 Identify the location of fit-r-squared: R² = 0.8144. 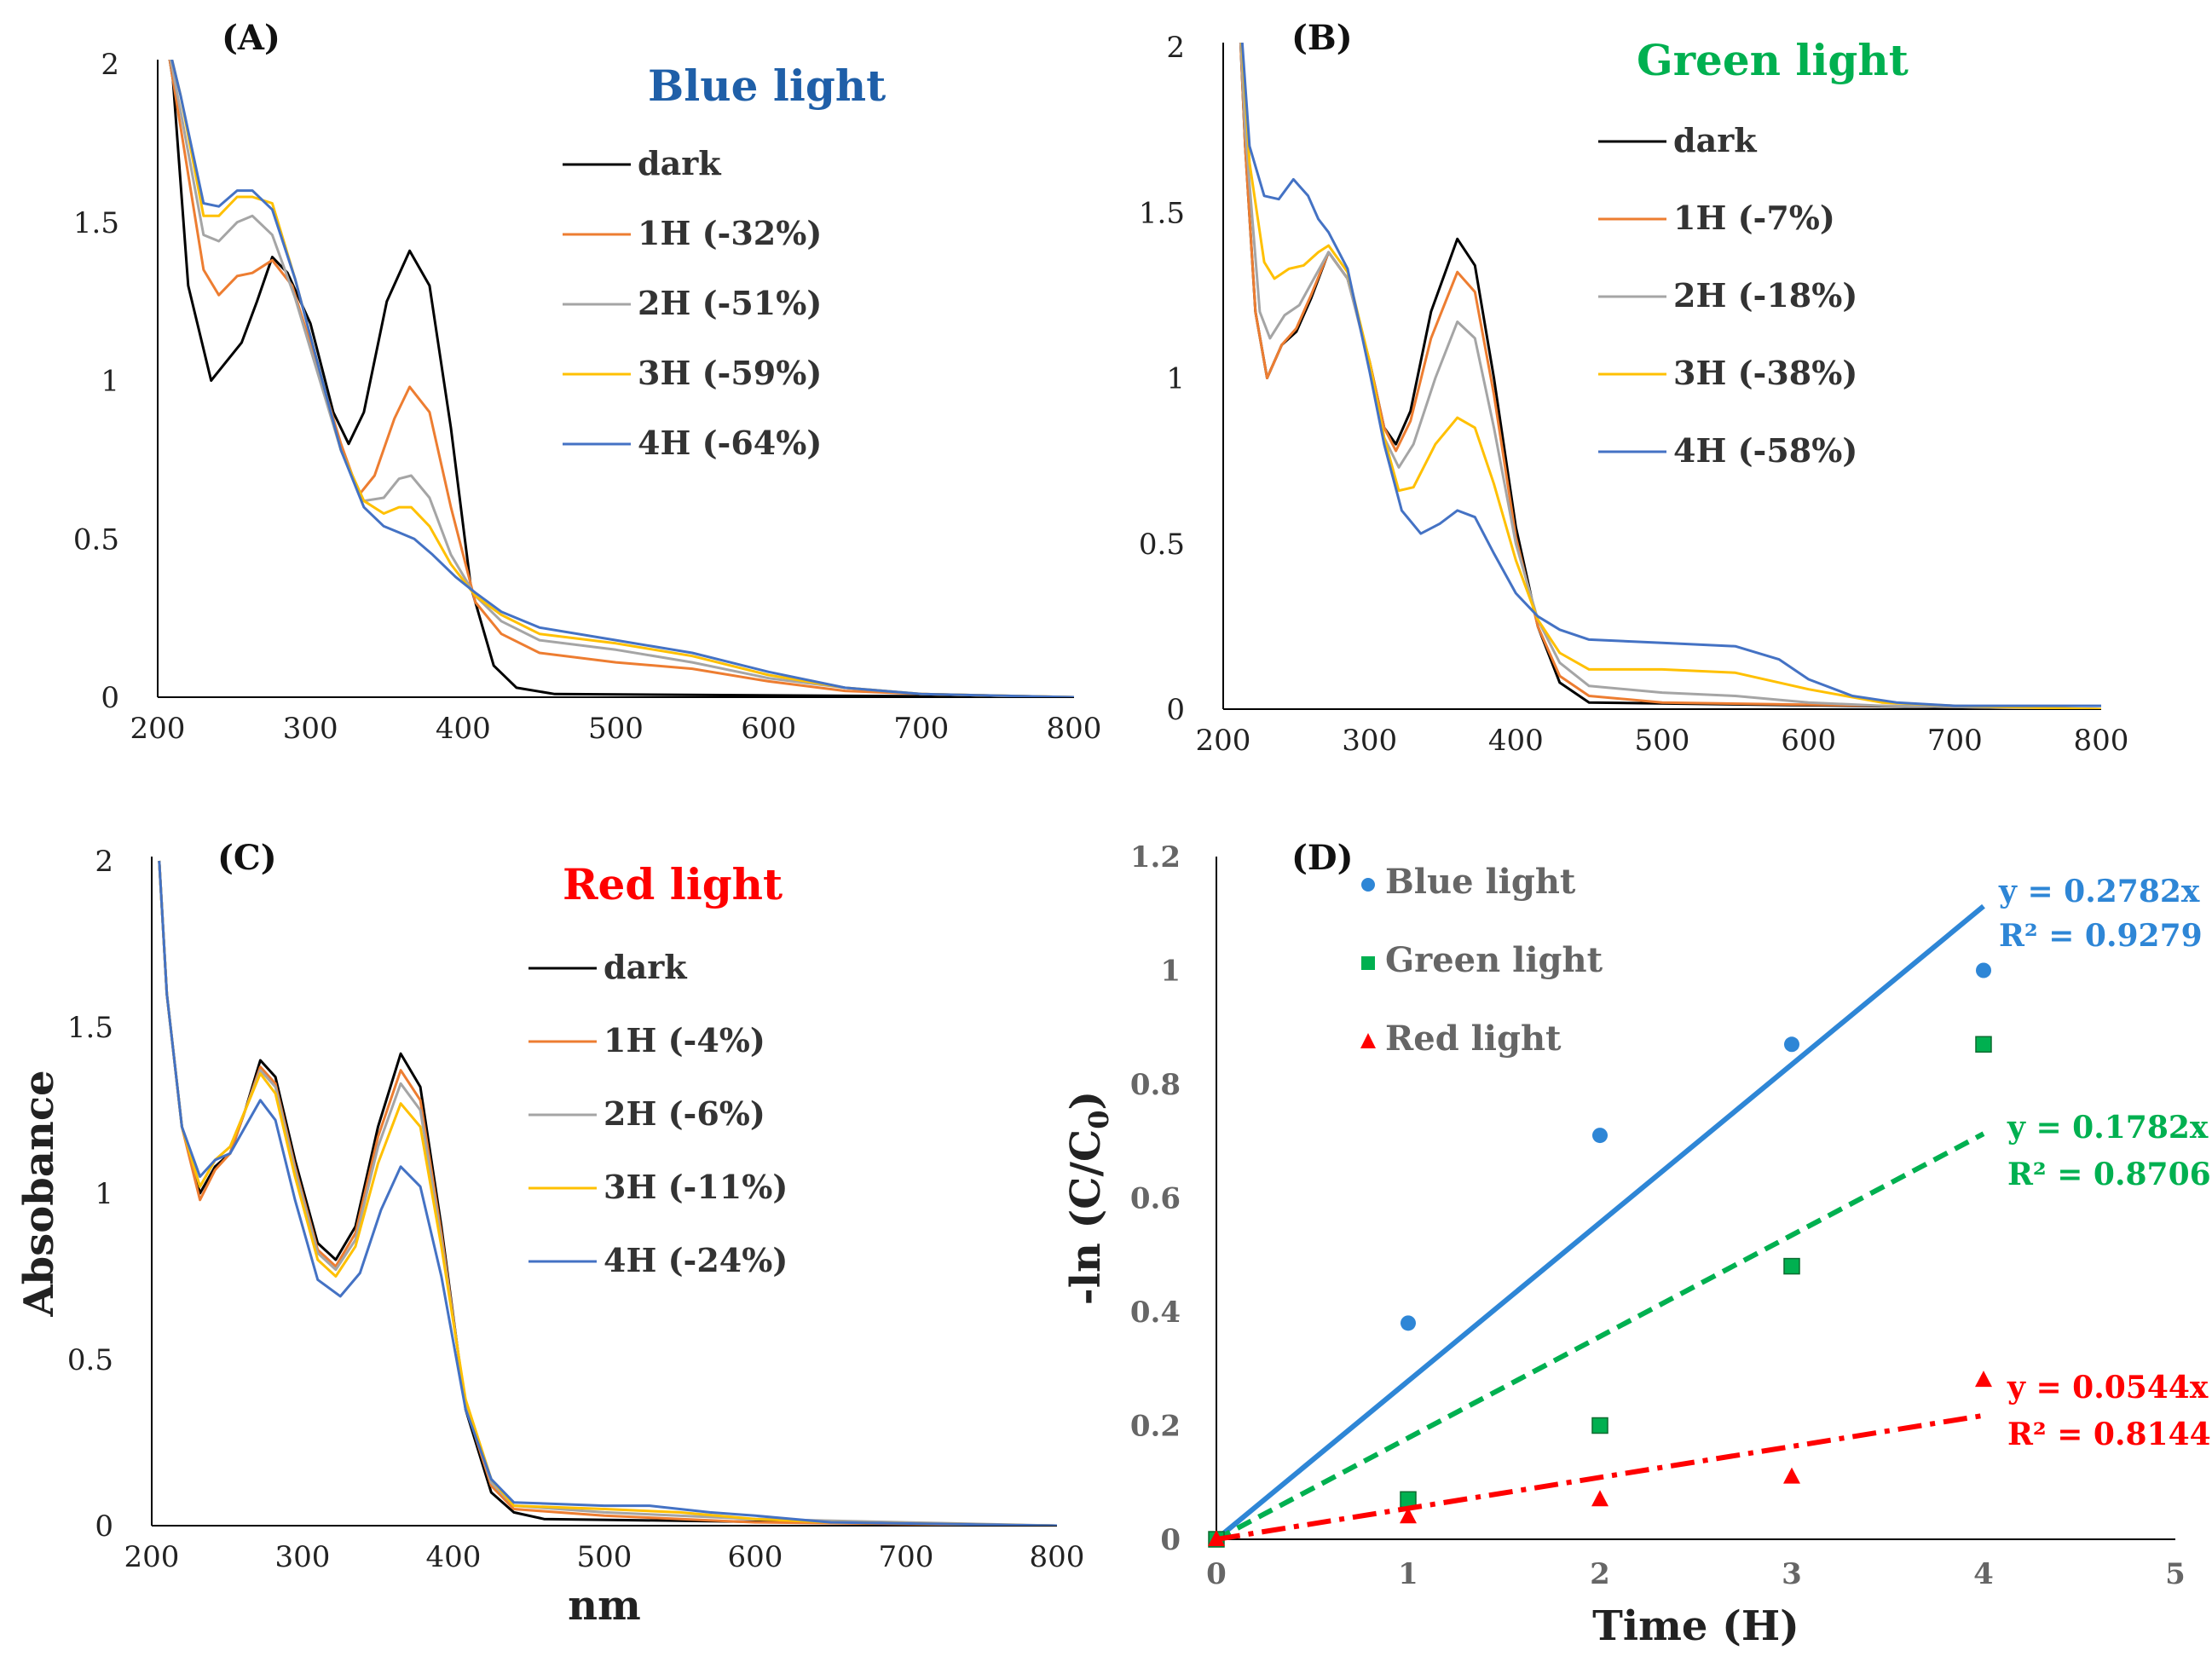
(2109, 1434).